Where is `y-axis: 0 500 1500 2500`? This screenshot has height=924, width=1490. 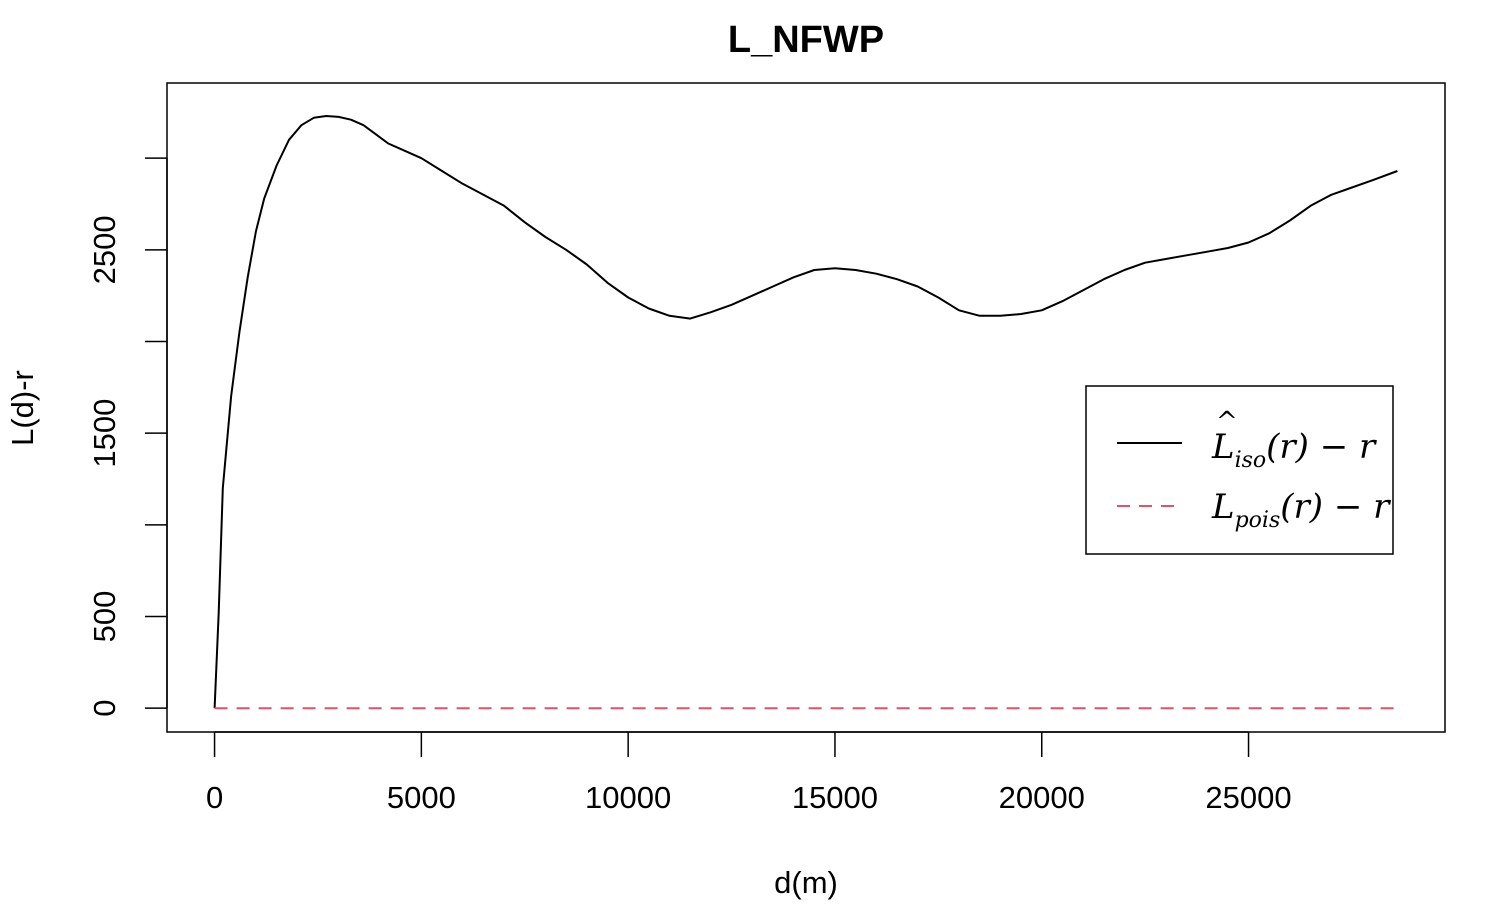 y-axis: 0 500 1500 2500 is located at coordinates (127, 437).